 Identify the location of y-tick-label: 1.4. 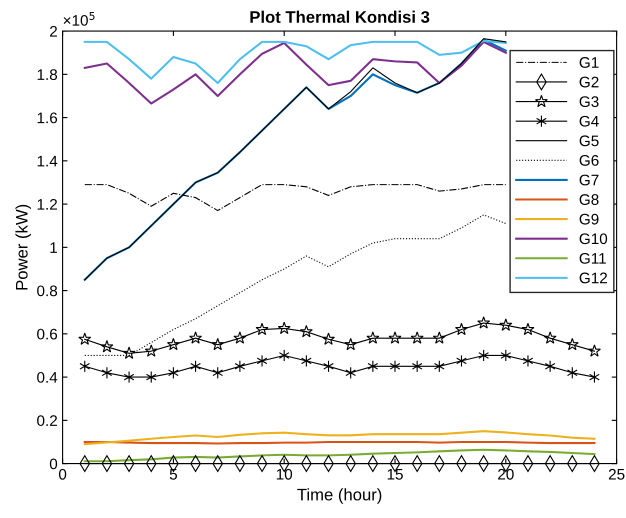
(48, 161).